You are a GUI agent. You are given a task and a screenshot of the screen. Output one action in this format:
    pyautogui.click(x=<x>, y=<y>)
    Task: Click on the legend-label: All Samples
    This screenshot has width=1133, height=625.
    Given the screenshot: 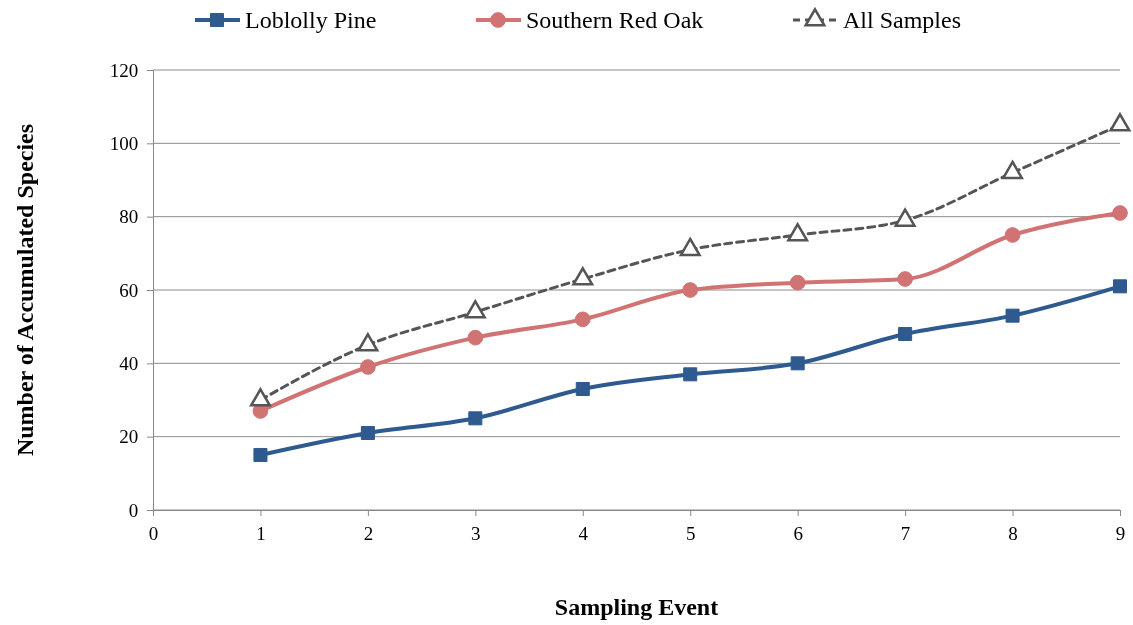 What is the action you would take?
    pyautogui.click(x=902, y=20)
    